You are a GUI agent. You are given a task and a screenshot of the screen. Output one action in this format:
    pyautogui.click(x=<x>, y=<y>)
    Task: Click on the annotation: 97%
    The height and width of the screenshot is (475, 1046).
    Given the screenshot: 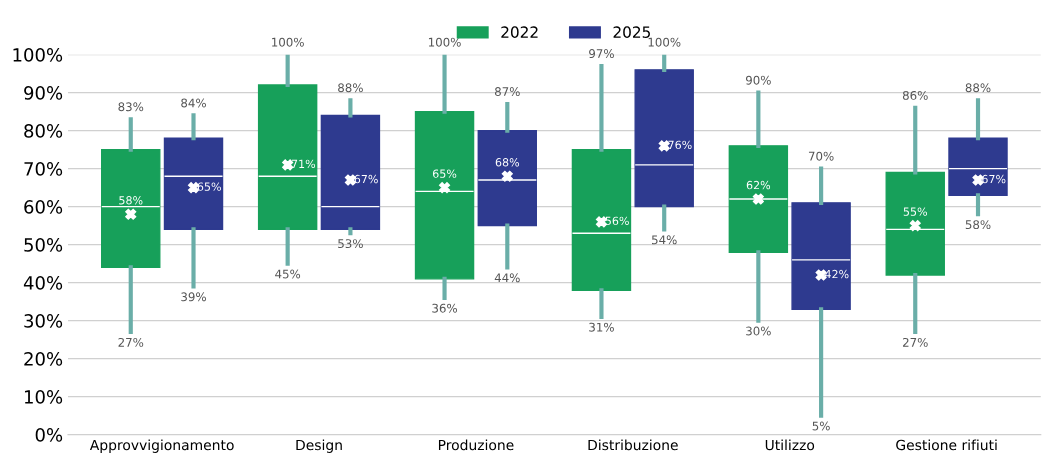 What is the action you would take?
    pyautogui.click(x=601, y=54)
    